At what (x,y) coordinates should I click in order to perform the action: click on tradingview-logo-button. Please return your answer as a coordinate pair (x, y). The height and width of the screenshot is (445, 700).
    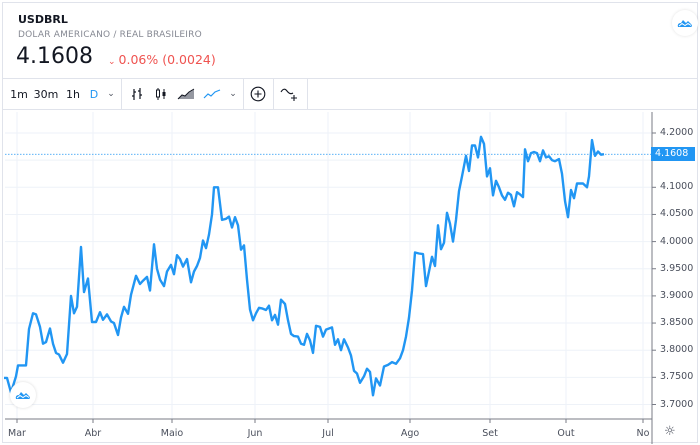
    Looking at the image, I should click on (685, 23).